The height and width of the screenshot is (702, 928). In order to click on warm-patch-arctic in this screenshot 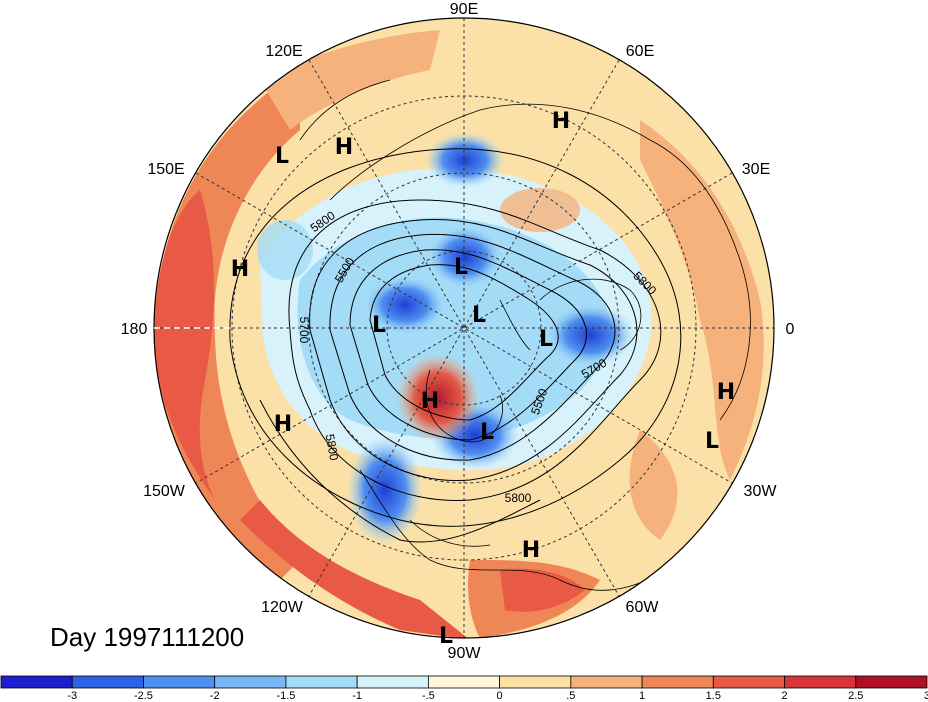, I will do `click(540, 210)`.